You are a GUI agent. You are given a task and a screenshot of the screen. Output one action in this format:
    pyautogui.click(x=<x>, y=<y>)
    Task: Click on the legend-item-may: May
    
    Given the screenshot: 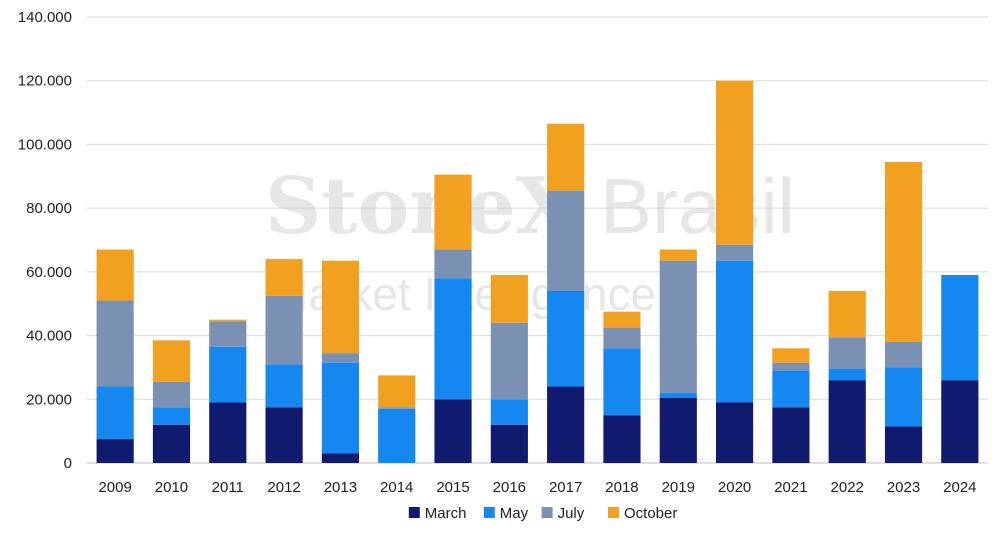 What is the action you would take?
    pyautogui.click(x=506, y=513)
    